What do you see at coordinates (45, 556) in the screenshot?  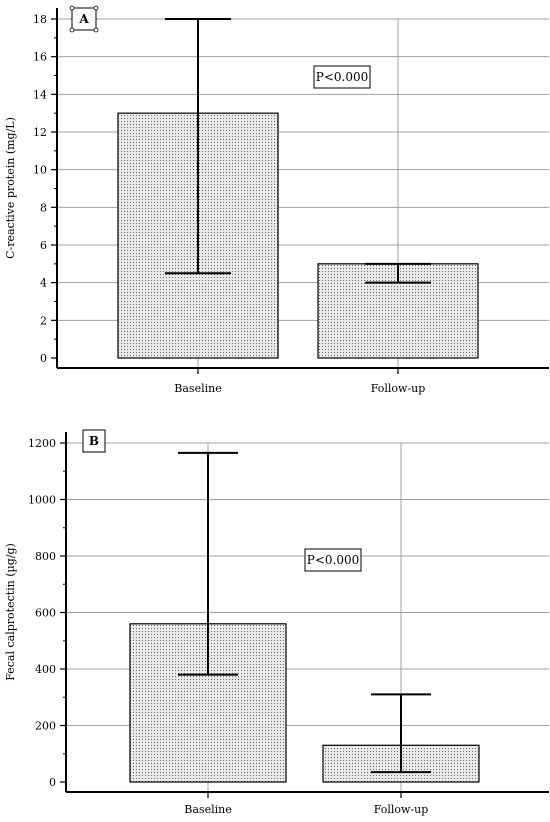 I see `y-tick-label: 800` at bounding box center [45, 556].